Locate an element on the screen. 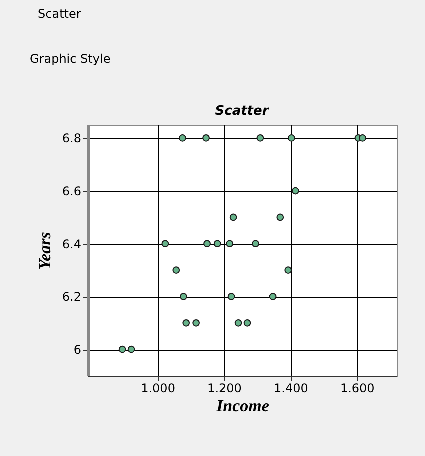  chart-title: Scatter is located at coordinates (242, 111).